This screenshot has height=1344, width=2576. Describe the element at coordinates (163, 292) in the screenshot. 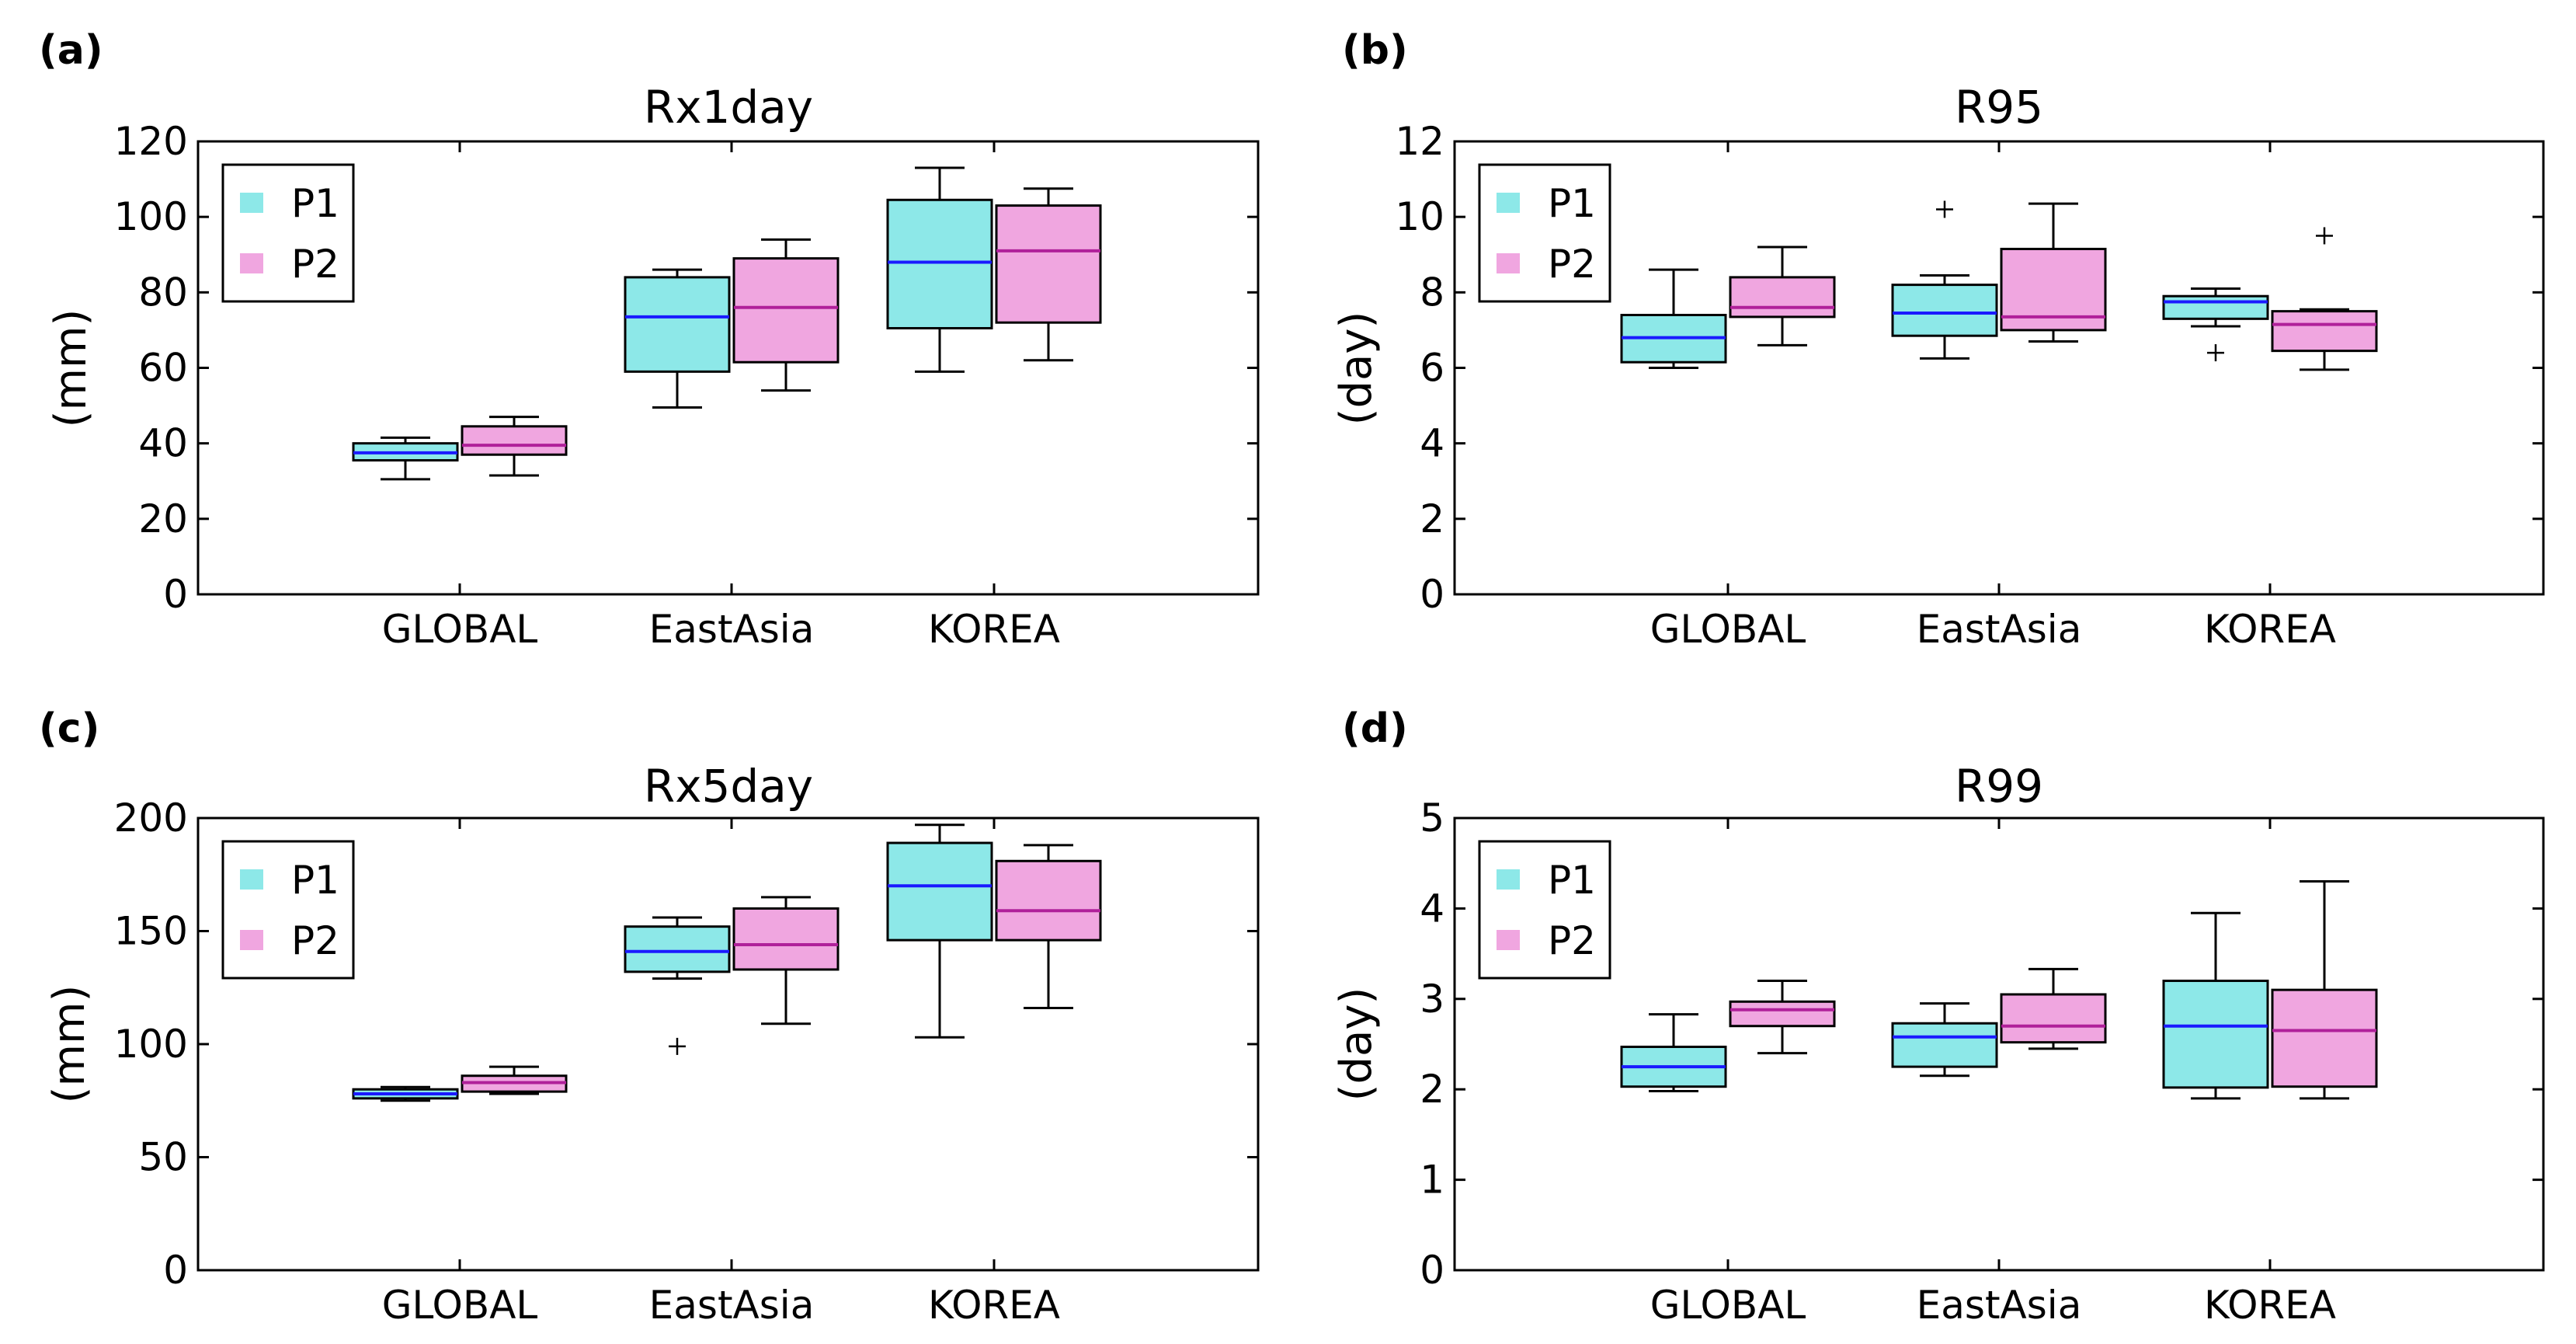

I see `y-tick-label: 80` at that location.